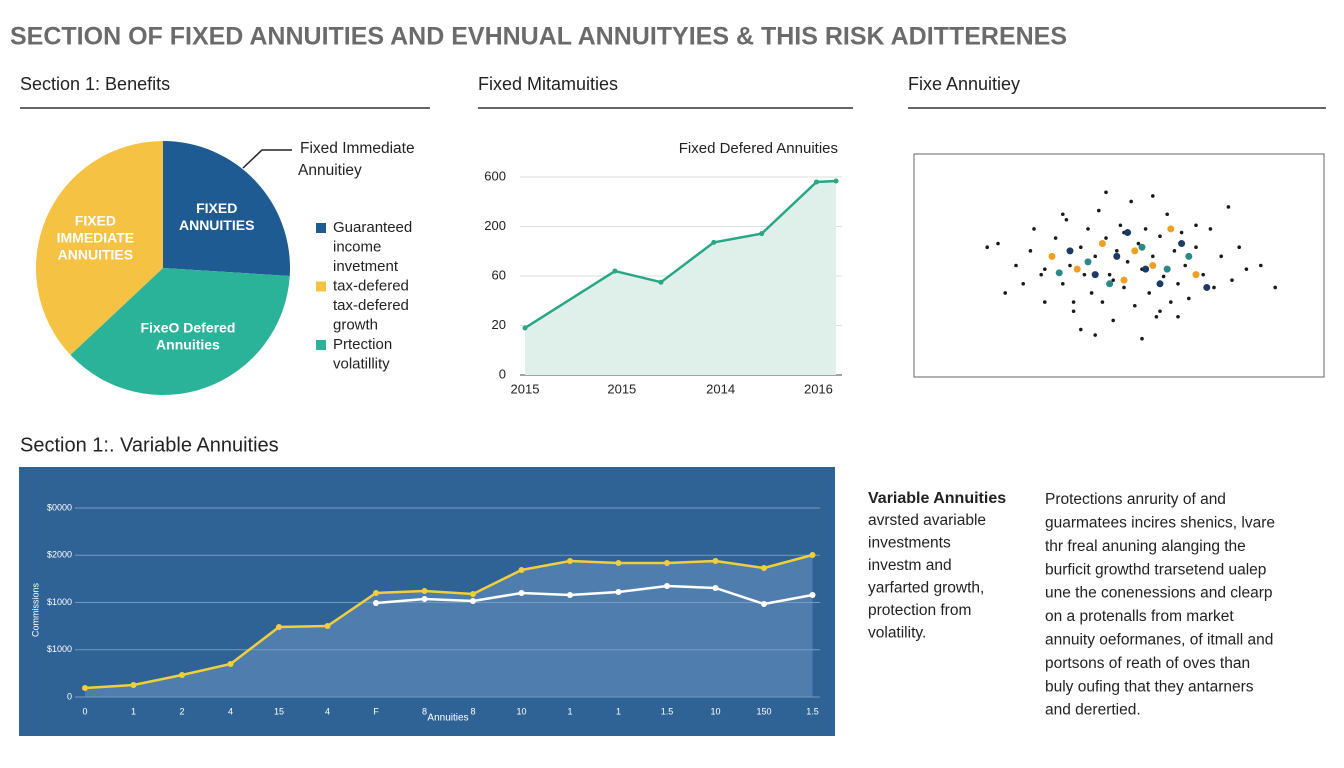 The width and height of the screenshot is (1344, 768). I want to click on x-tick-label: 2015, so click(525, 388).